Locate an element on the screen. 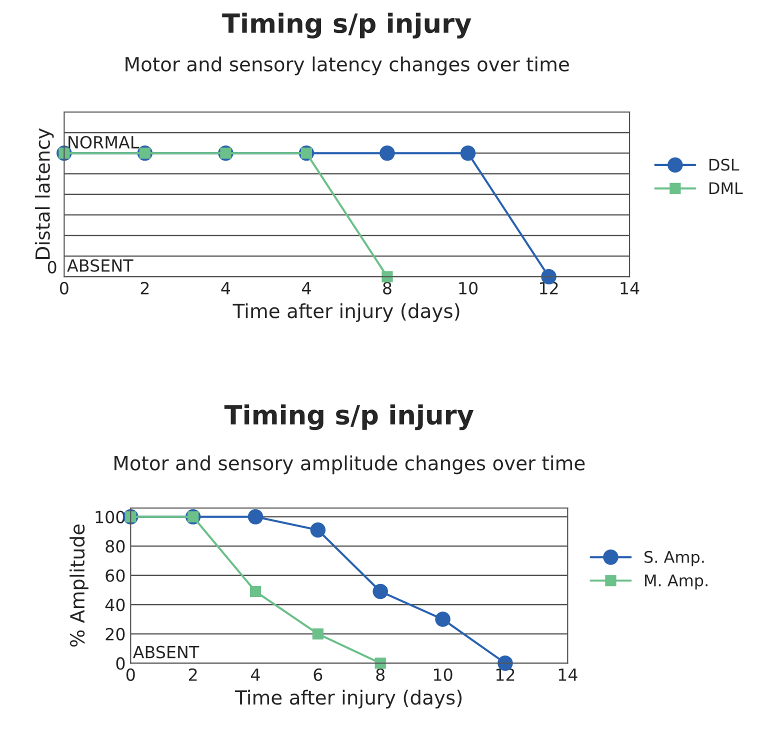 Image resolution: width=764 pixels, height=732 pixels. legend-label: M. Amp. is located at coordinates (676, 582).